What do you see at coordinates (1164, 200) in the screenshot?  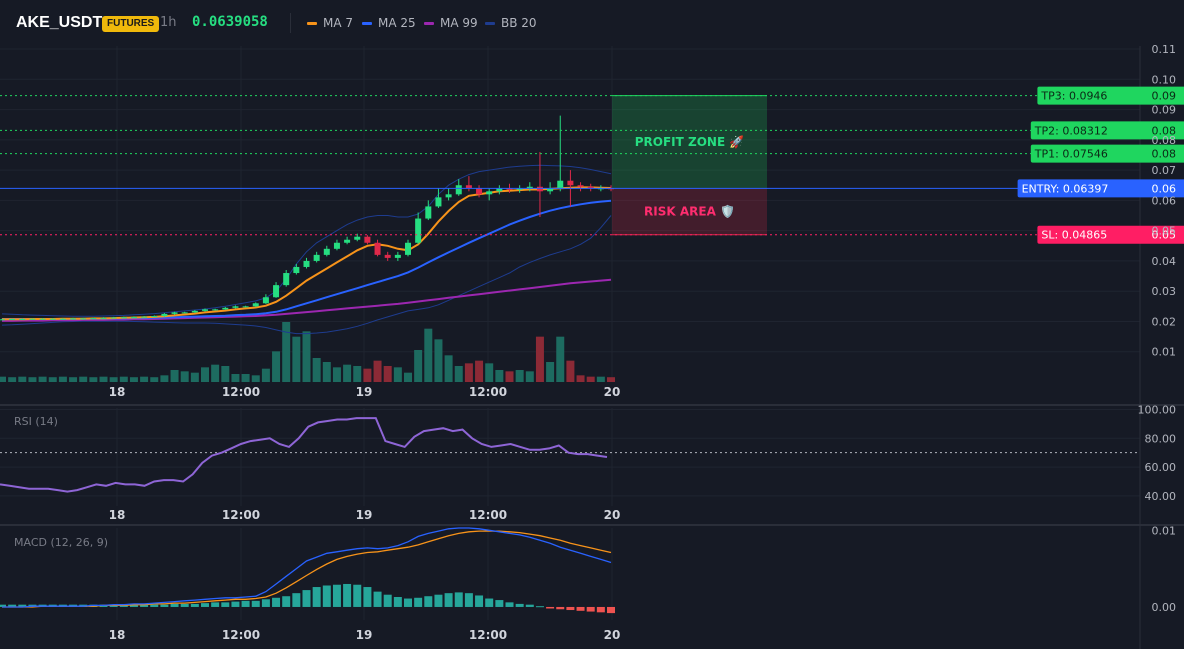 I see `price-axis-tick: 0.06` at bounding box center [1164, 200].